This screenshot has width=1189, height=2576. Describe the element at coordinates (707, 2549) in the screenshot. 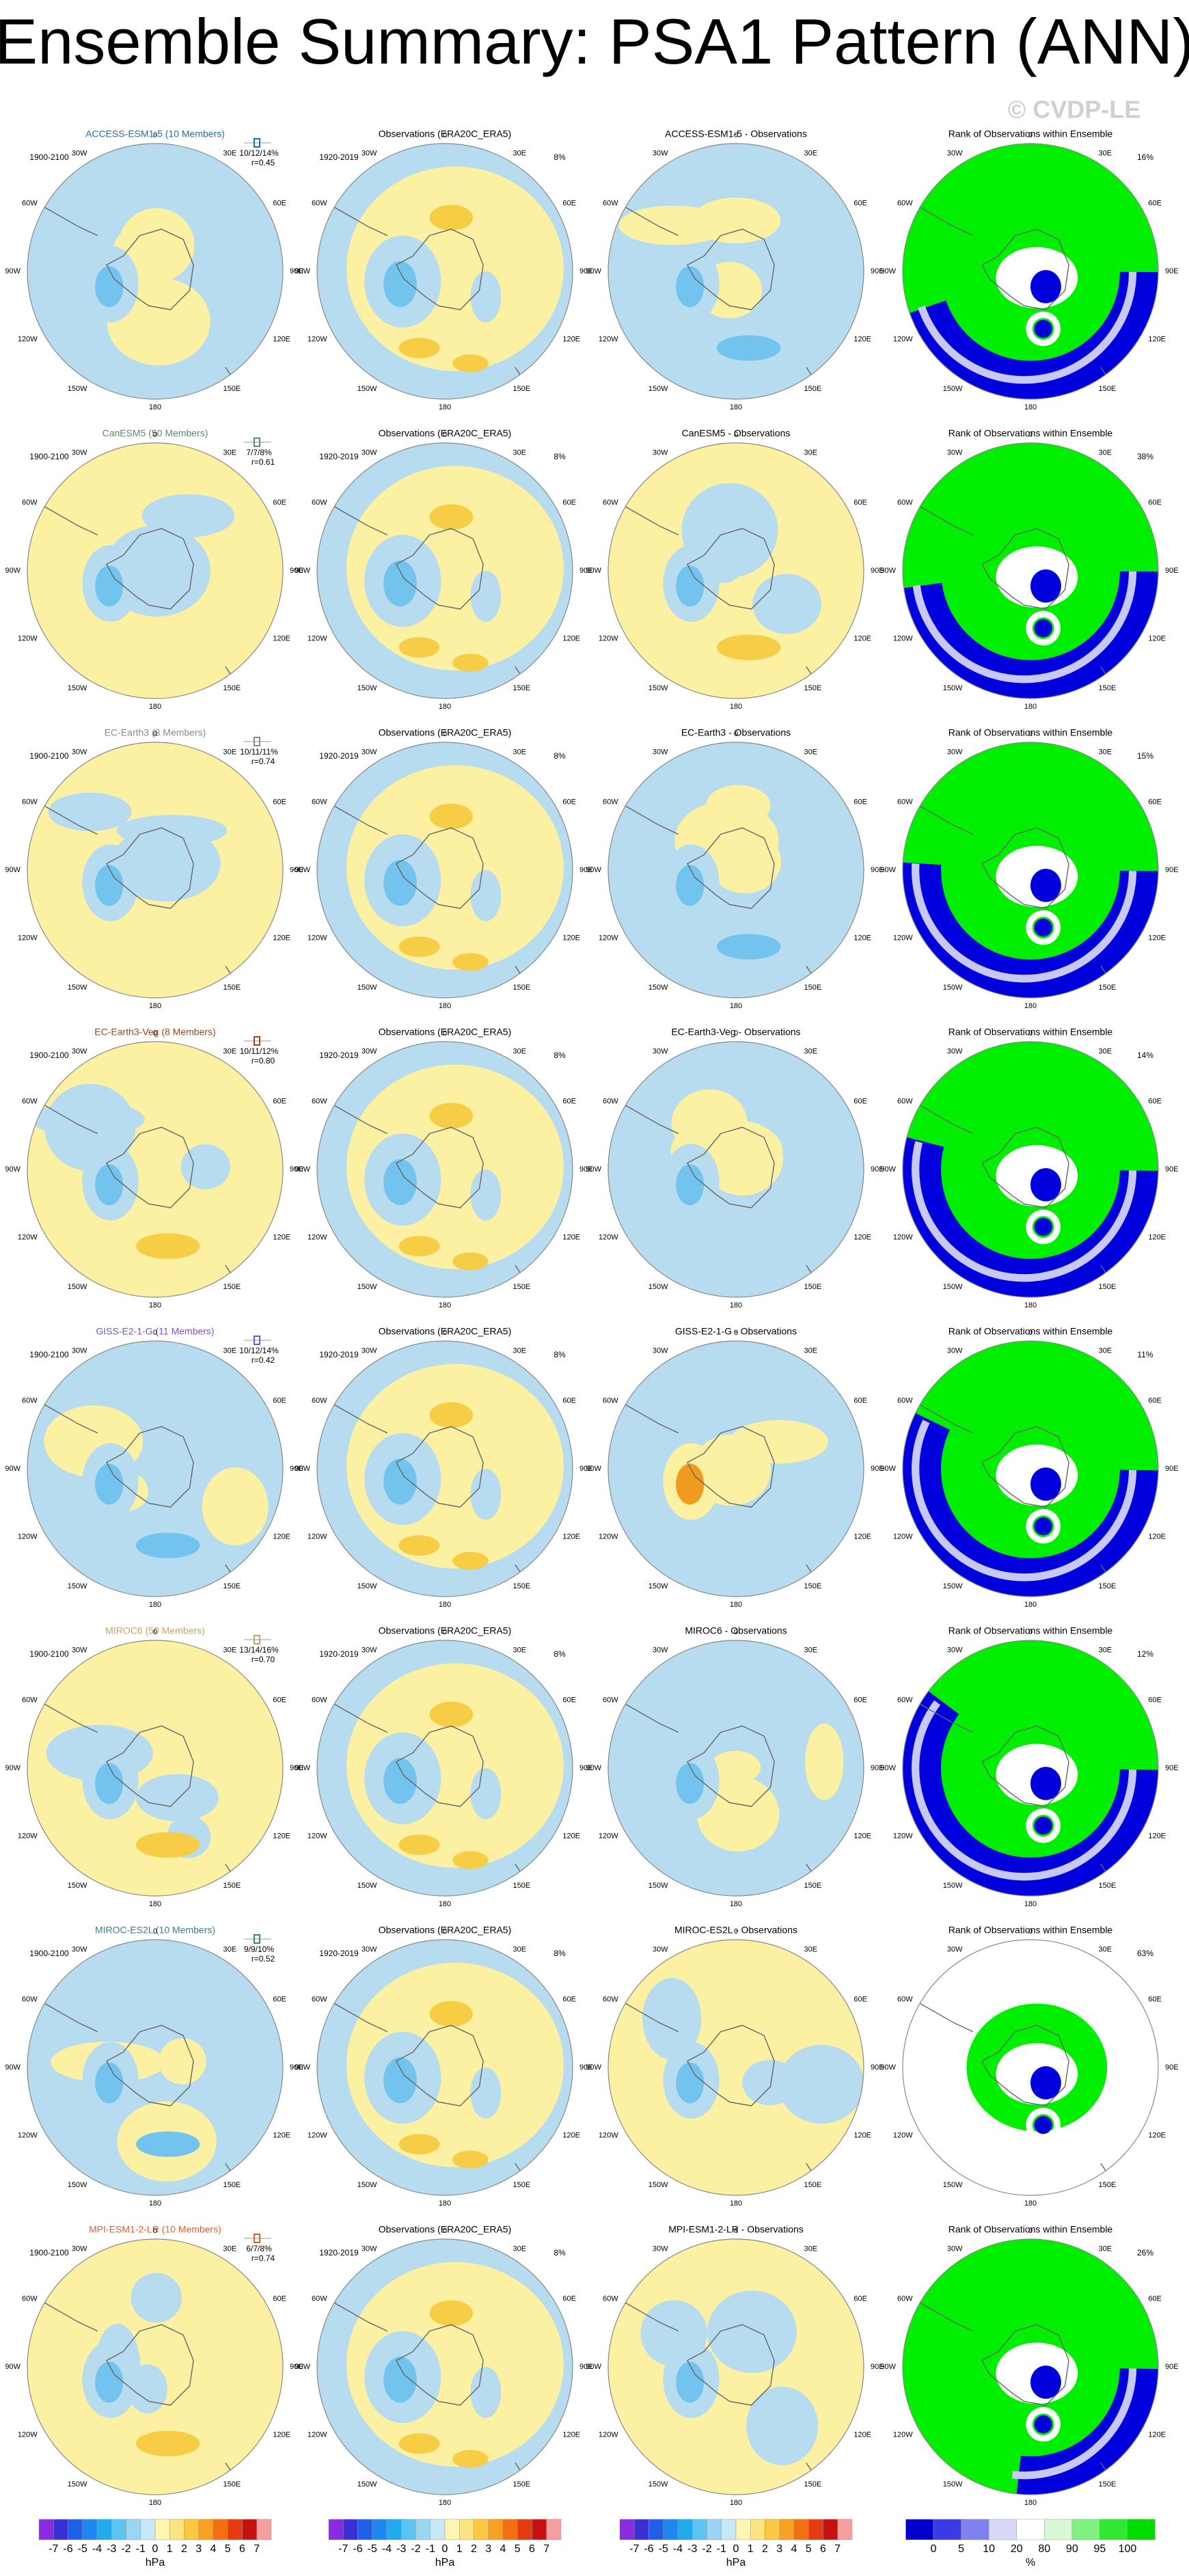

I see `colorbar-label: -2` at that location.